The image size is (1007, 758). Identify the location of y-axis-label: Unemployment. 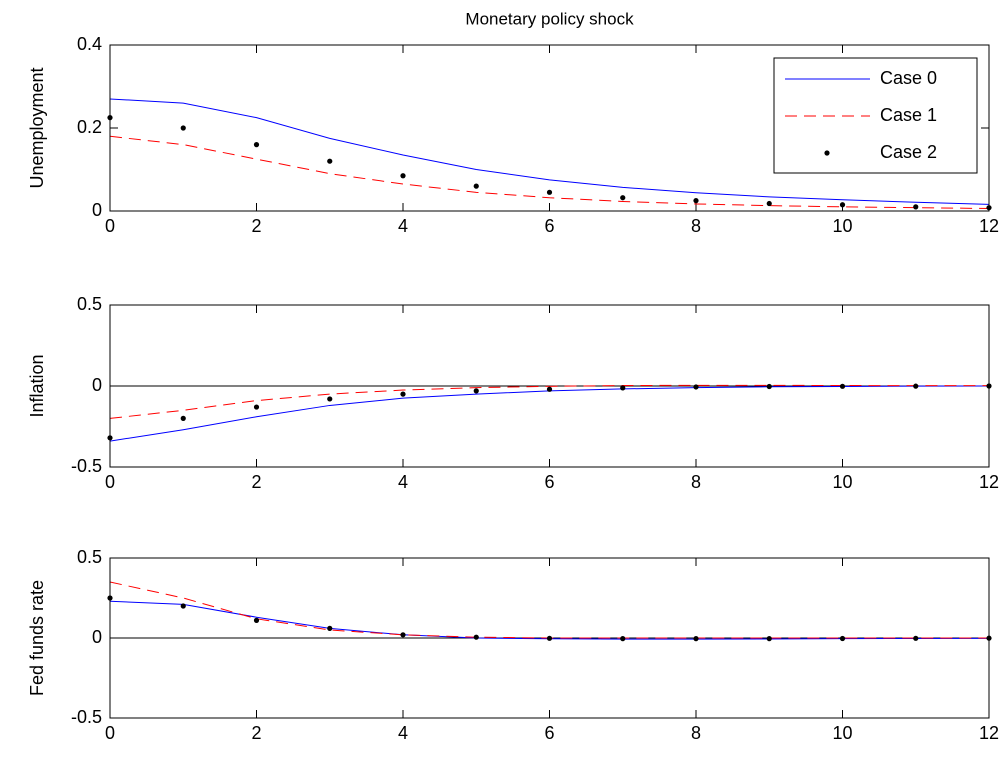
(37, 127).